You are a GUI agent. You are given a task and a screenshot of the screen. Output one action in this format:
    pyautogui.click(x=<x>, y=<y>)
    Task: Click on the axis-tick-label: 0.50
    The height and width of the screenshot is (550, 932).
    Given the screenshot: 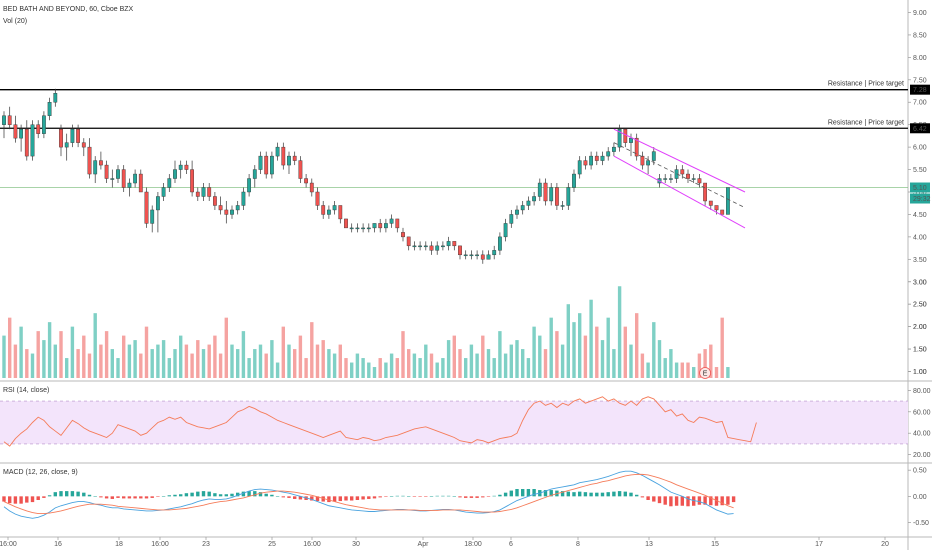 What is the action you would take?
    pyautogui.click(x=920, y=471)
    